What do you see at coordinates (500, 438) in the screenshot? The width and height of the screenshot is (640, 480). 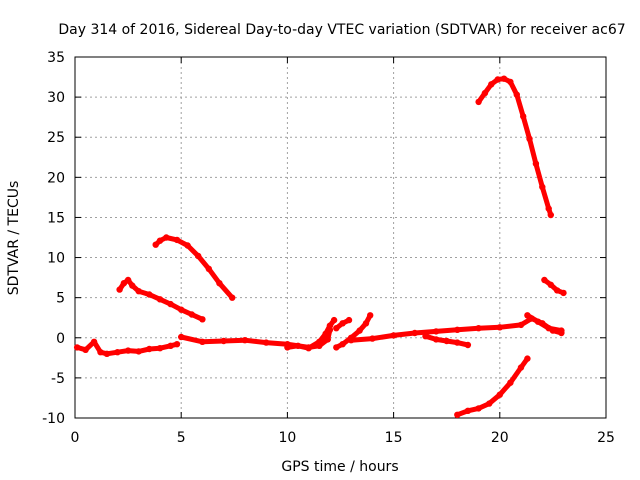 I see `x-tick-label: 20` at bounding box center [500, 438].